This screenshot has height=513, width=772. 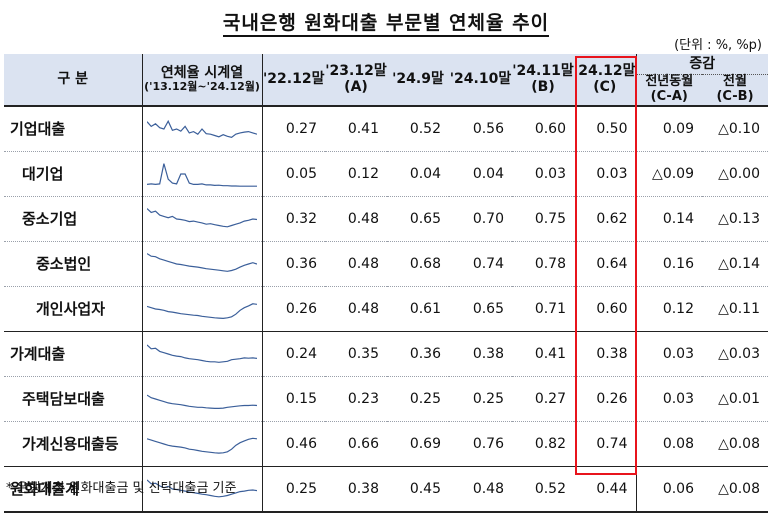 I want to click on value-cell: 0.23, so click(x=356, y=399).